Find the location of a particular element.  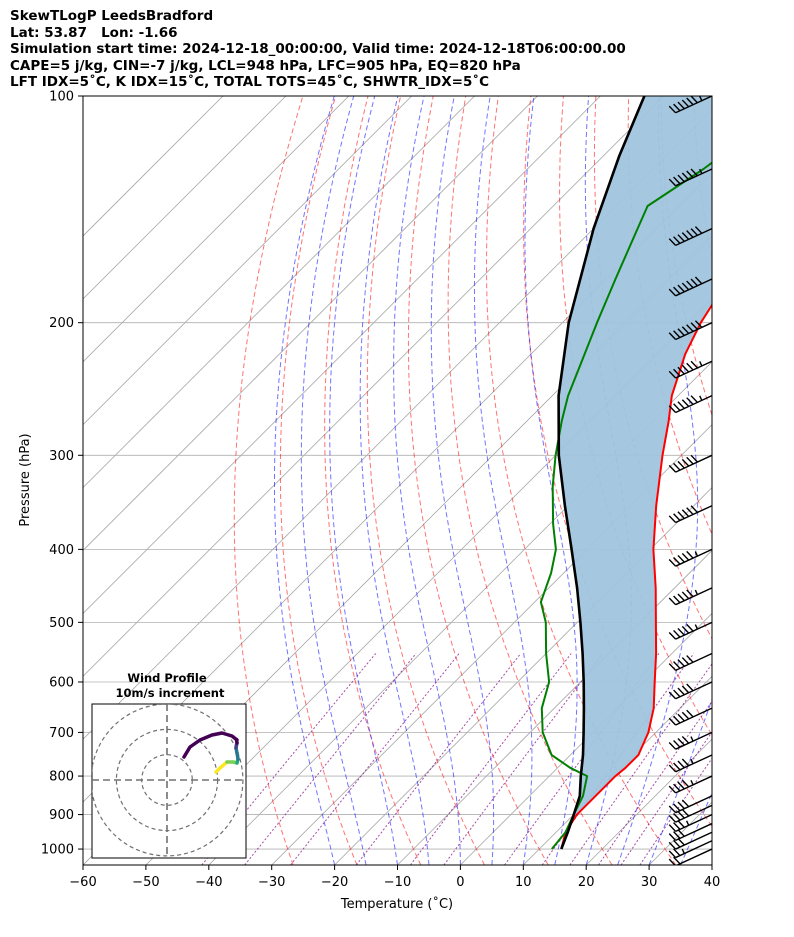

inset-subtitle: 10m/s increment is located at coordinates (170, 693).